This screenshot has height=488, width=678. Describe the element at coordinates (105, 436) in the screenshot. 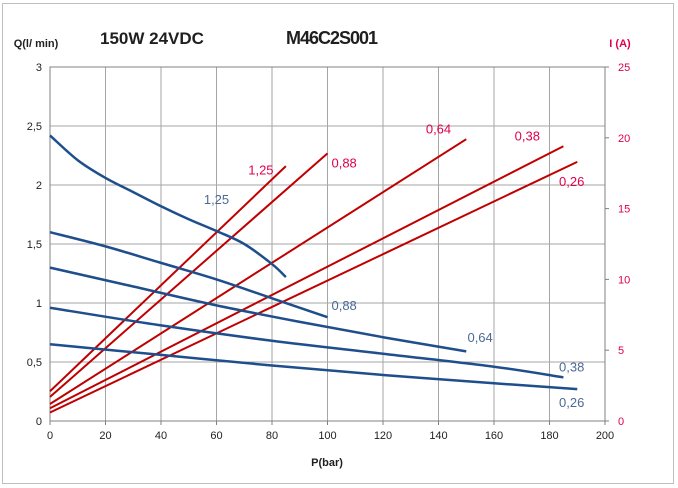

I see `x-tick-label: 20` at that location.